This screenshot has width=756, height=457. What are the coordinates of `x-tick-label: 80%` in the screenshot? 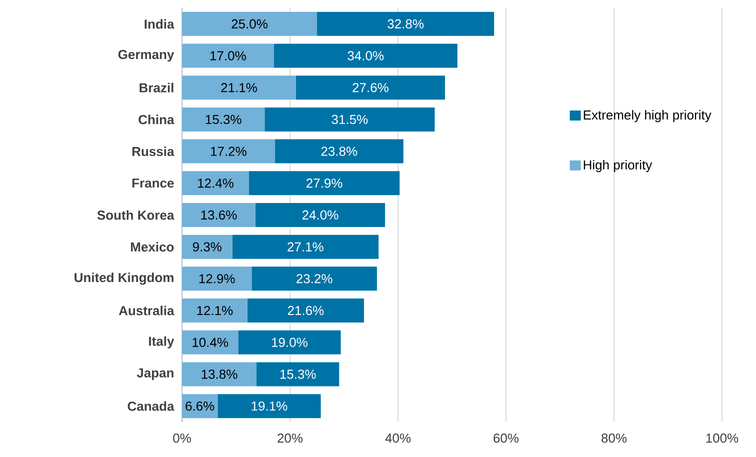 It's located at (614, 438).